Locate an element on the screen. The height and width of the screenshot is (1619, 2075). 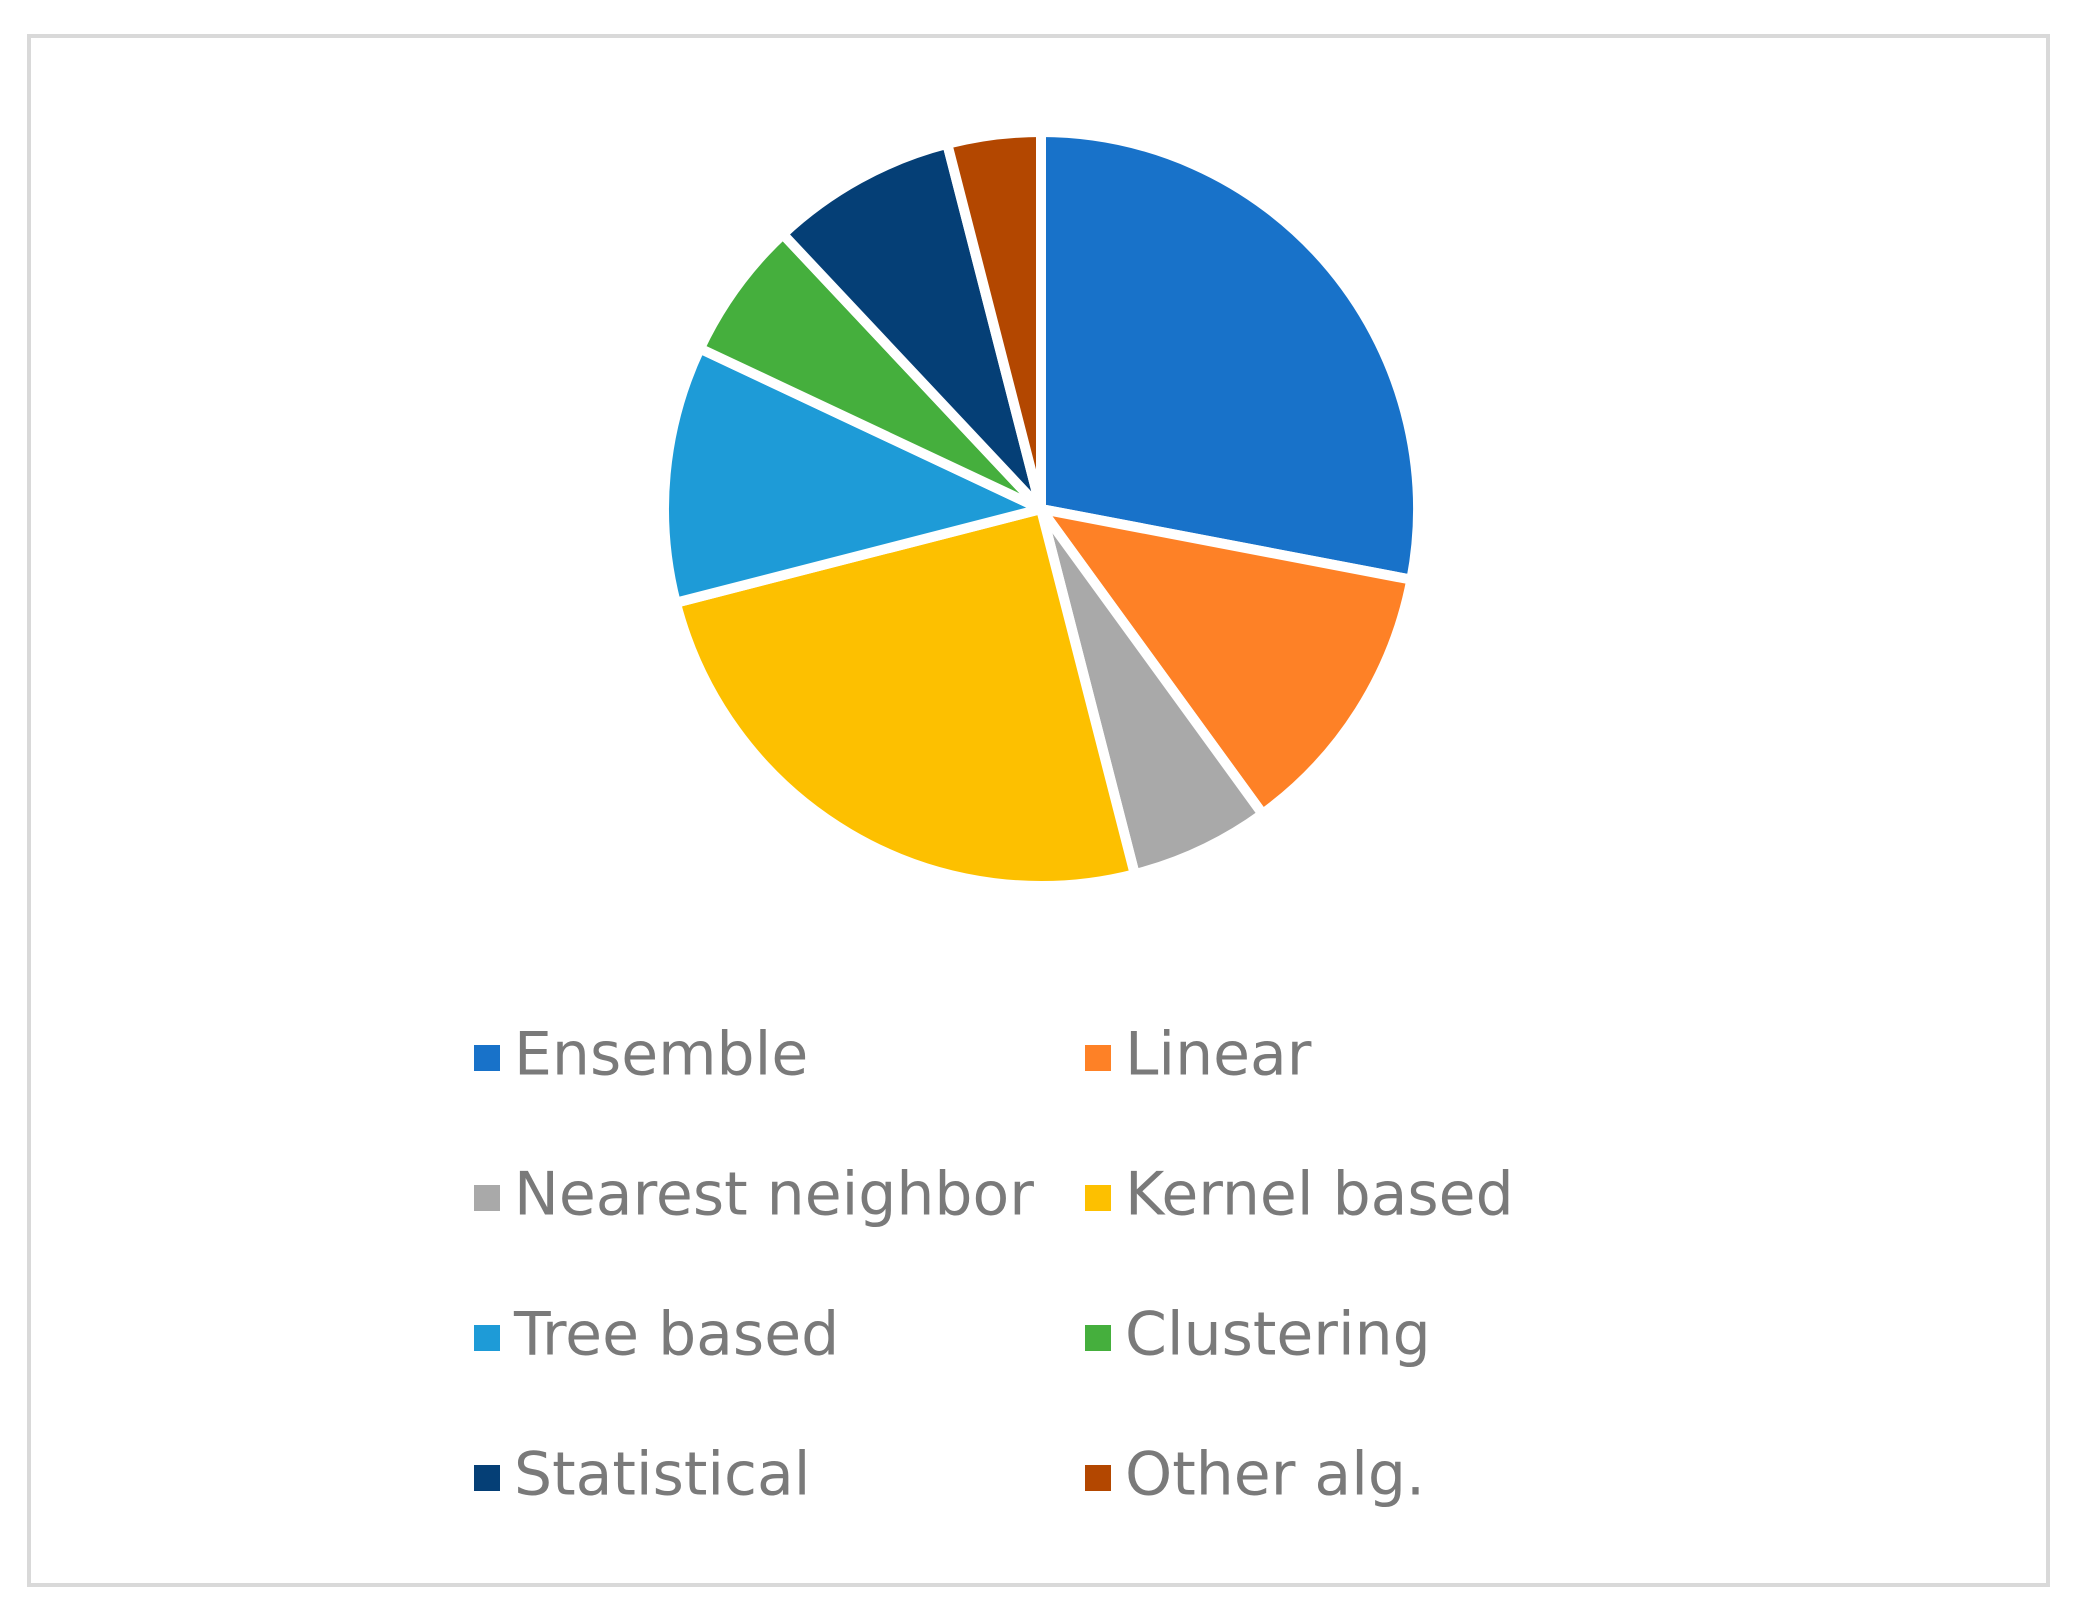
legend-label: Clustering is located at coordinates (1278, 1335).